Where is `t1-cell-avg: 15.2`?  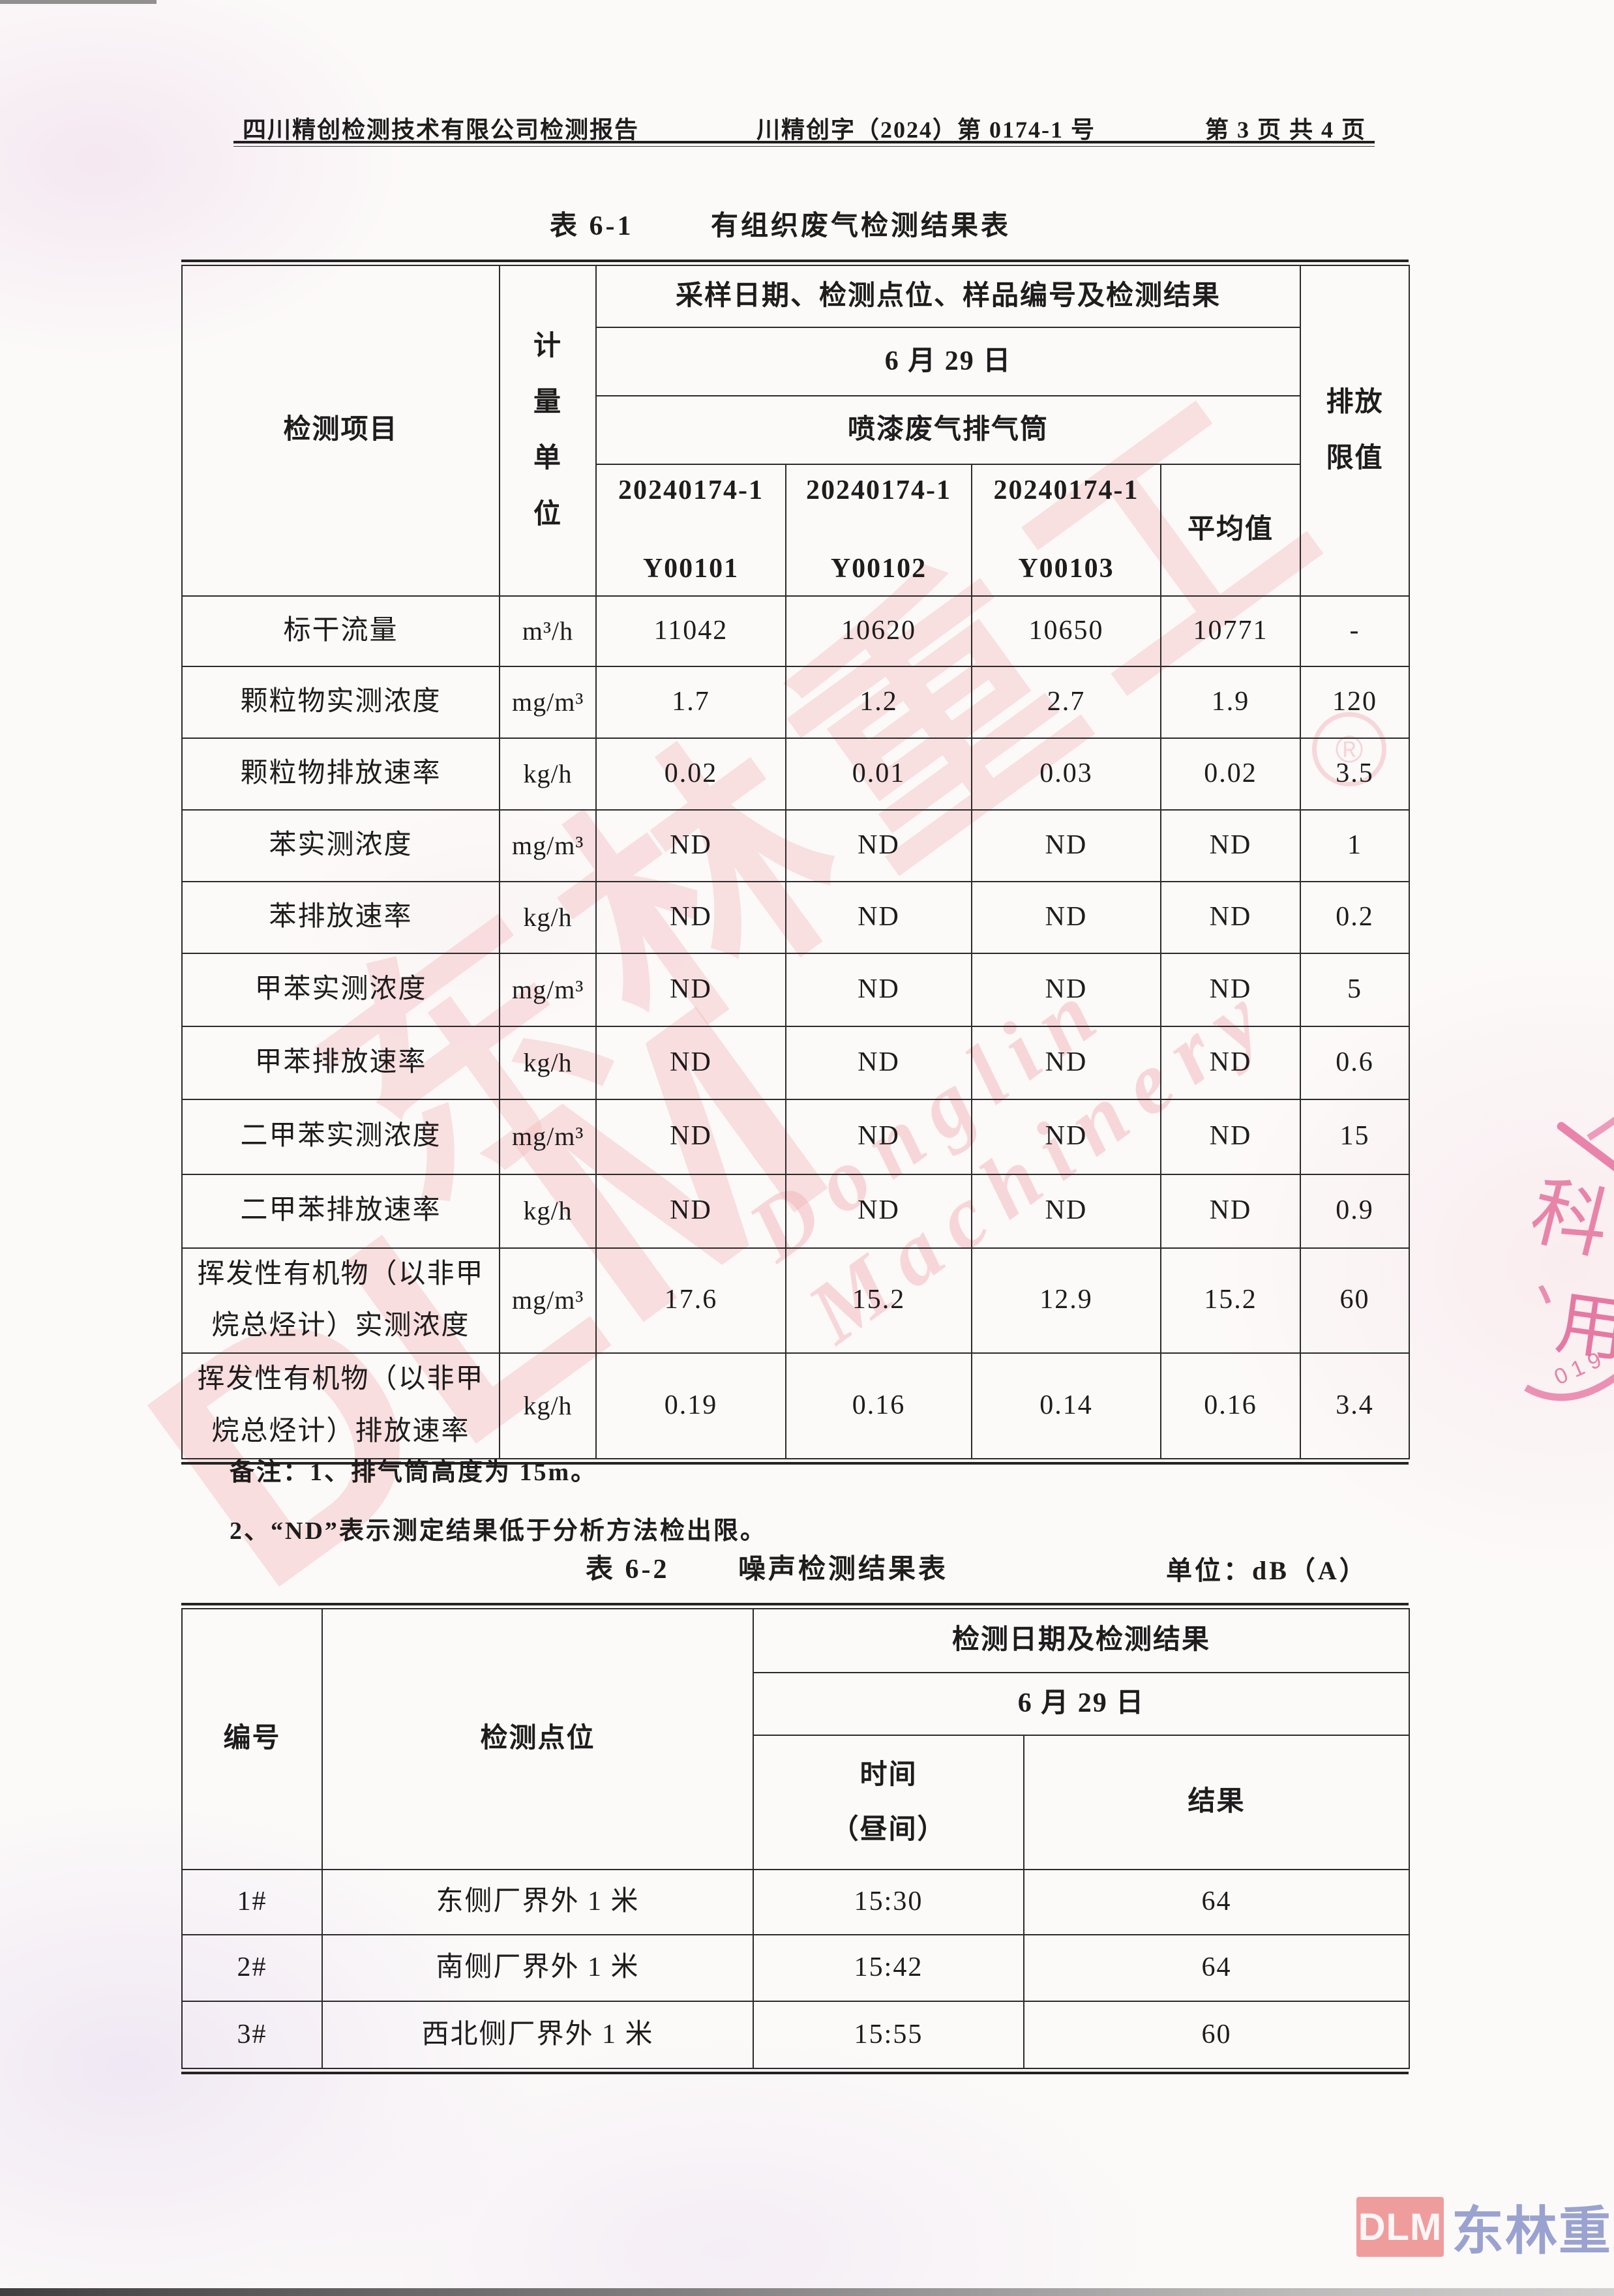
t1-cell-avg: 15.2 is located at coordinates (1230, 1300).